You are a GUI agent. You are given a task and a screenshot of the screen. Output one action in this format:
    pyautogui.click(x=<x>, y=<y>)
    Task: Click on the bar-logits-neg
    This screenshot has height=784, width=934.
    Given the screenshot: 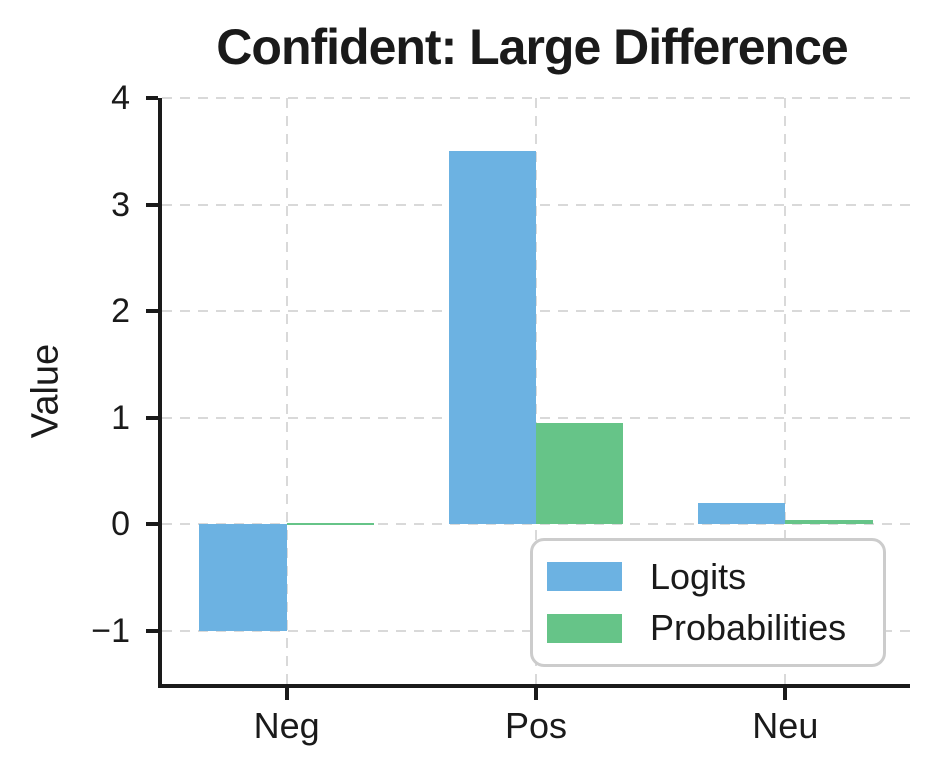 What is the action you would take?
    pyautogui.click(x=243, y=577)
    